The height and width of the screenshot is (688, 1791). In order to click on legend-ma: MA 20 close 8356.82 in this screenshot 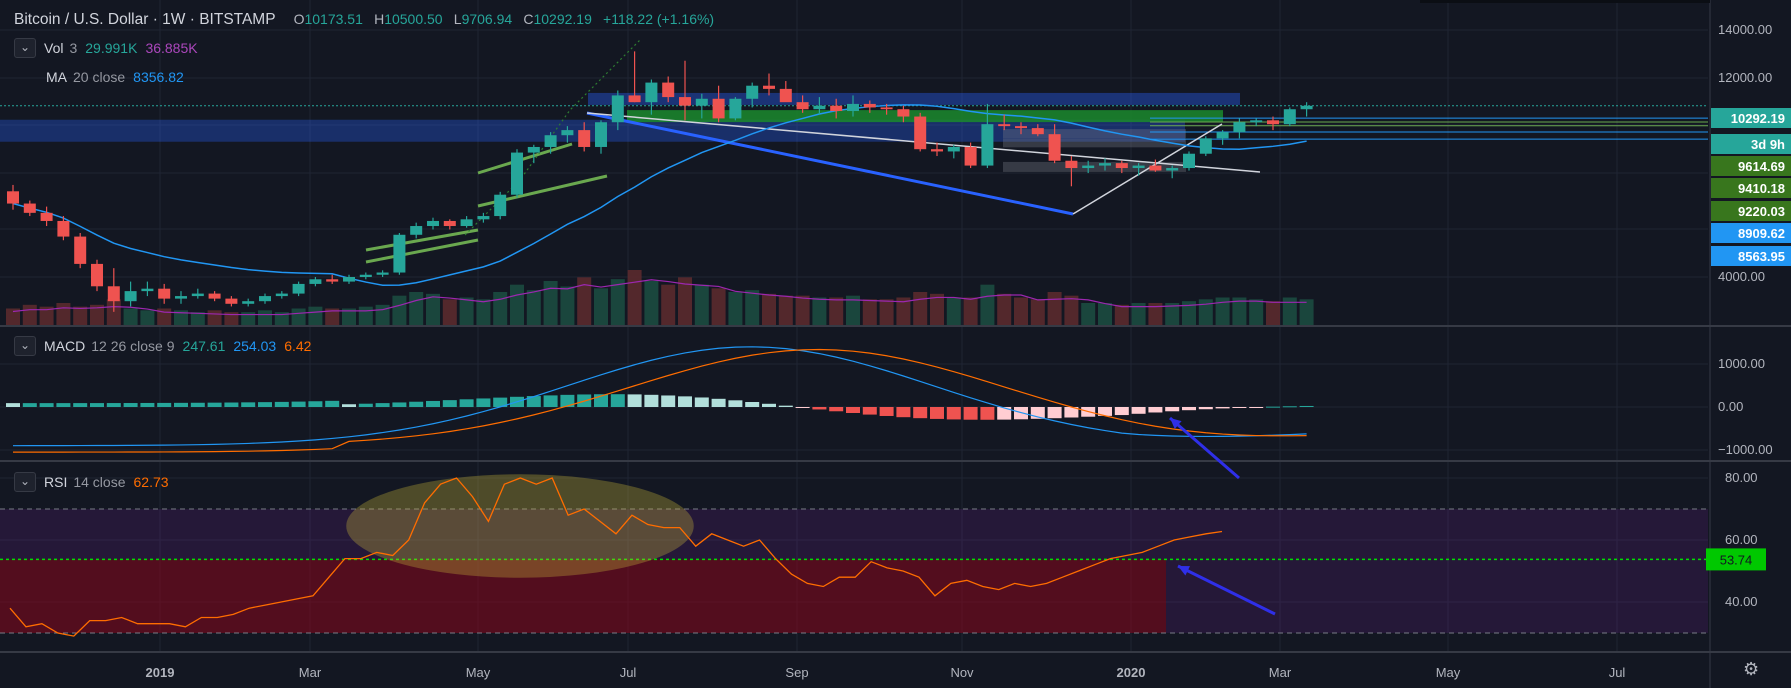, I will do `click(115, 77)`.